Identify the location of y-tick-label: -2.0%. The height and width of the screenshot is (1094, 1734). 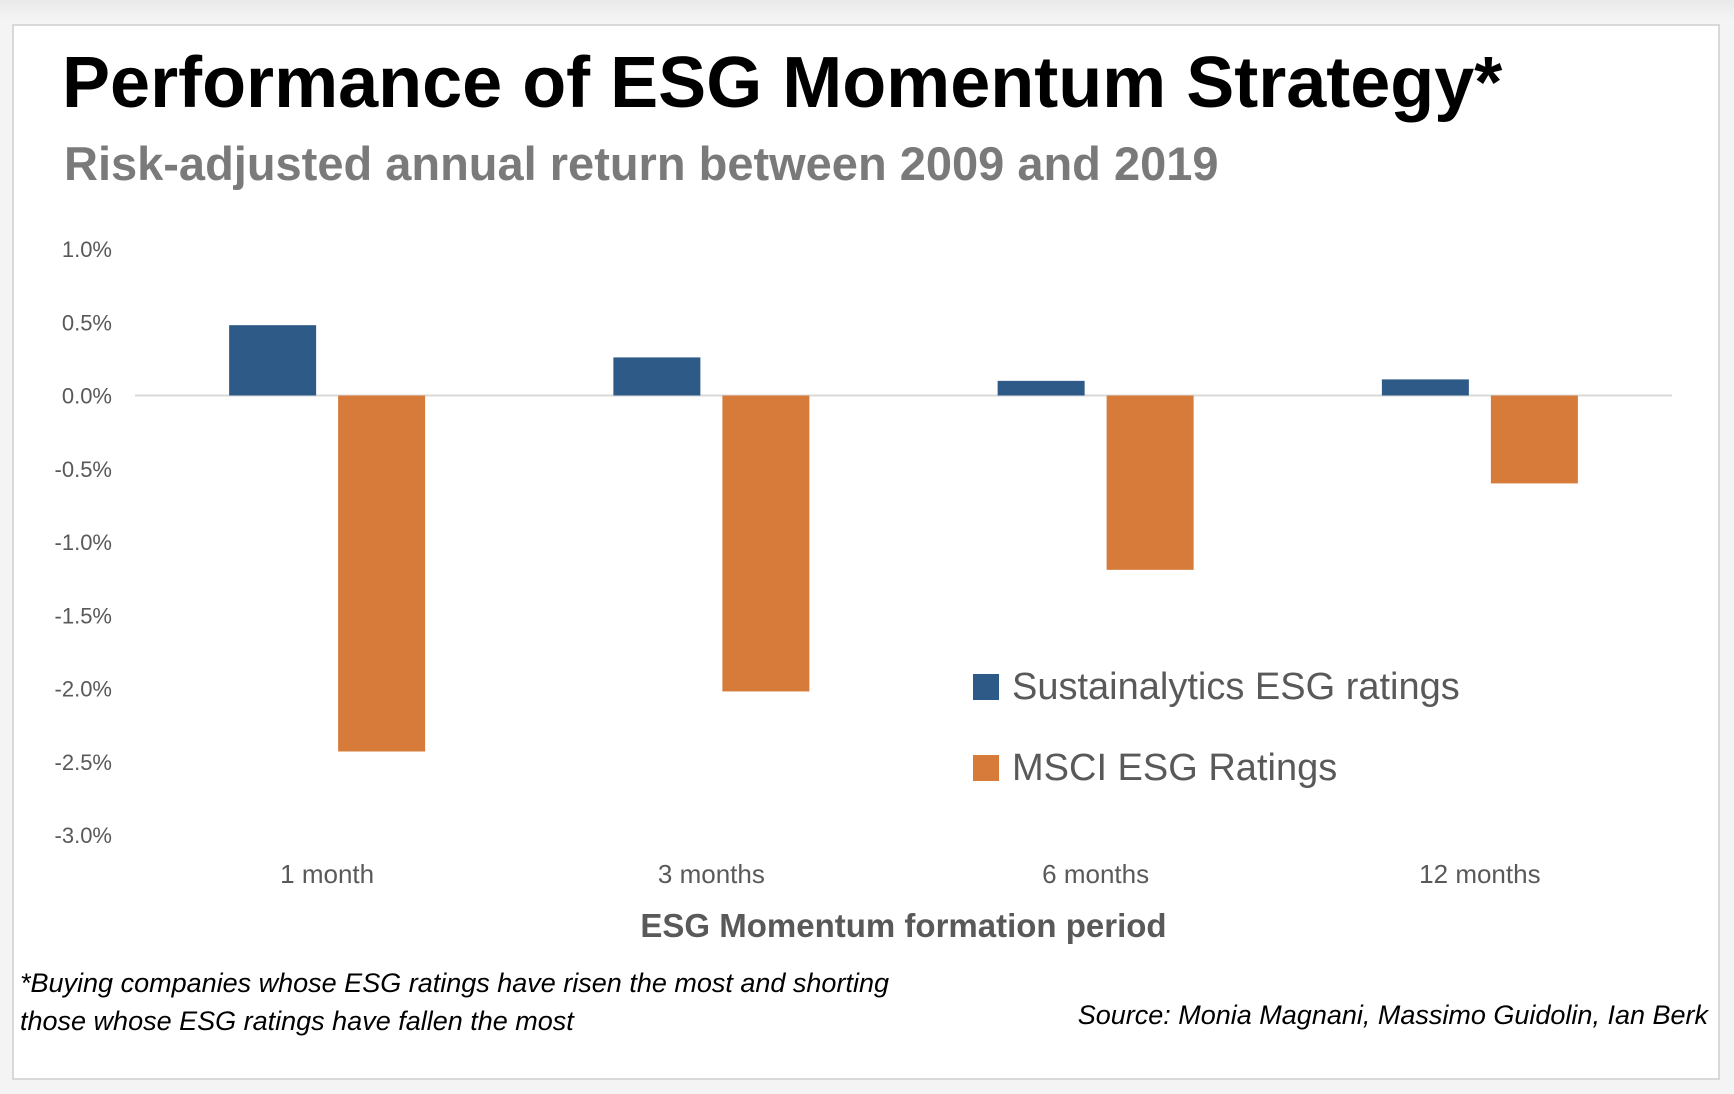
(83, 689).